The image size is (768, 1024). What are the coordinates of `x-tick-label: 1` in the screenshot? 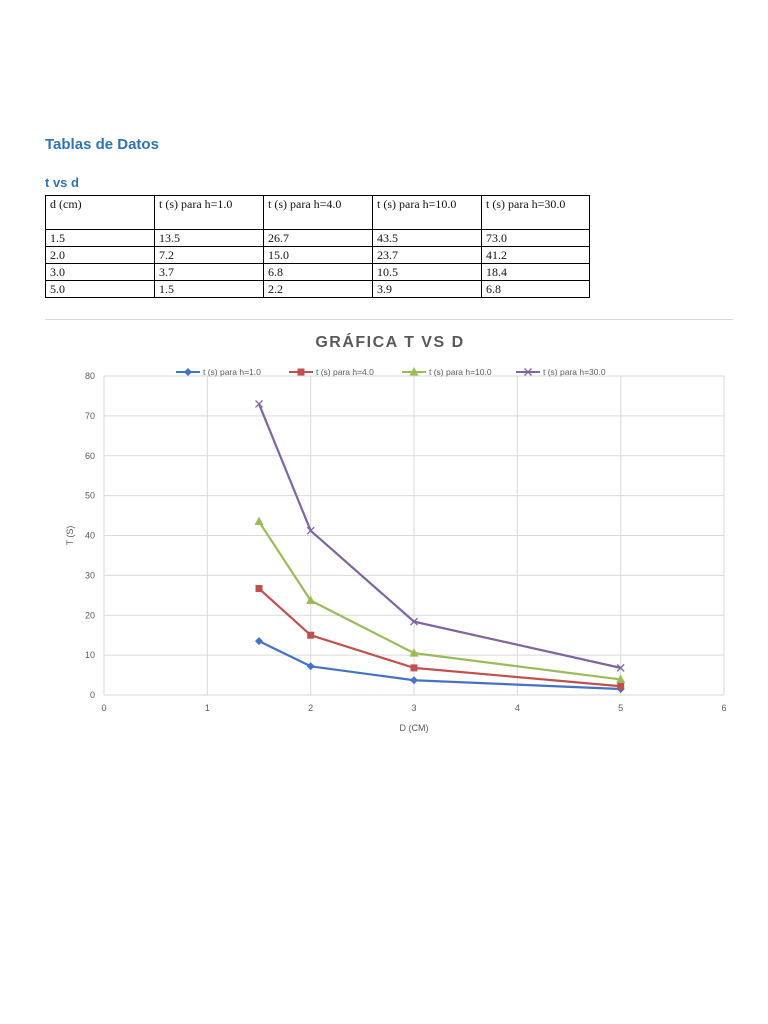 It's located at (207, 708).